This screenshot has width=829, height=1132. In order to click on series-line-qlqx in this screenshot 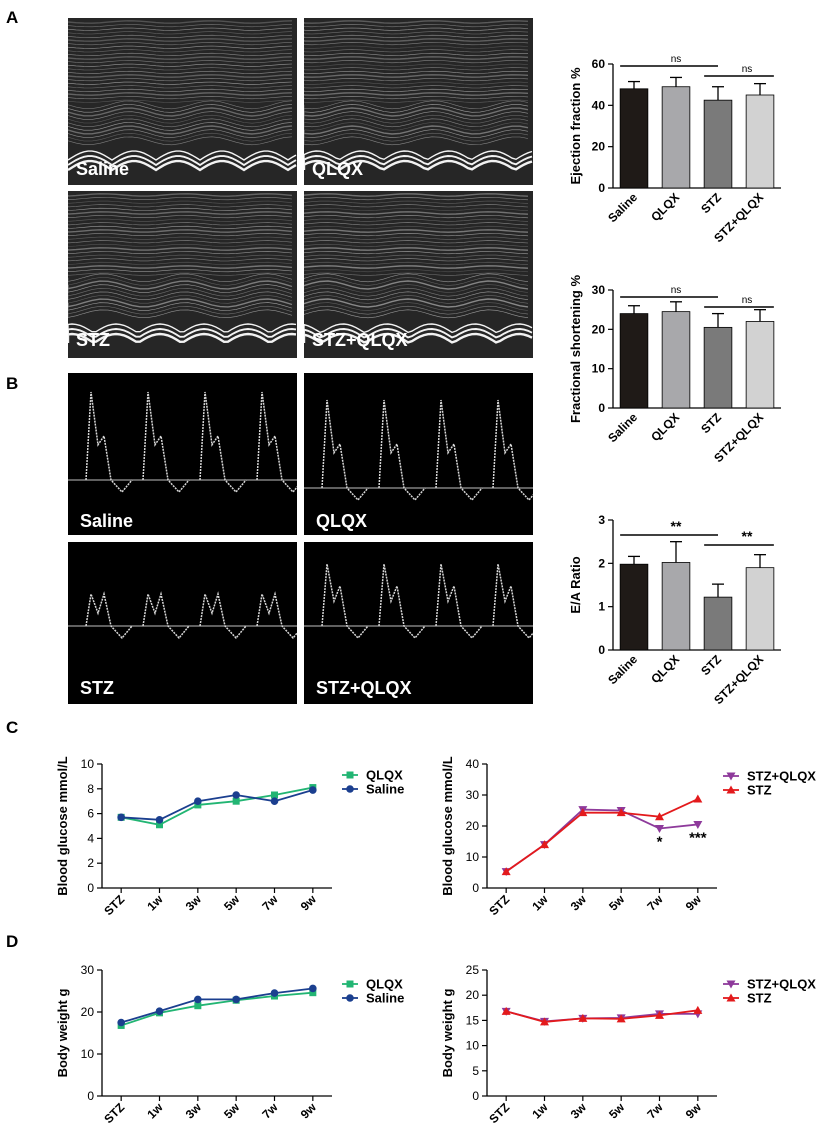, I will do `click(217, 806)`.